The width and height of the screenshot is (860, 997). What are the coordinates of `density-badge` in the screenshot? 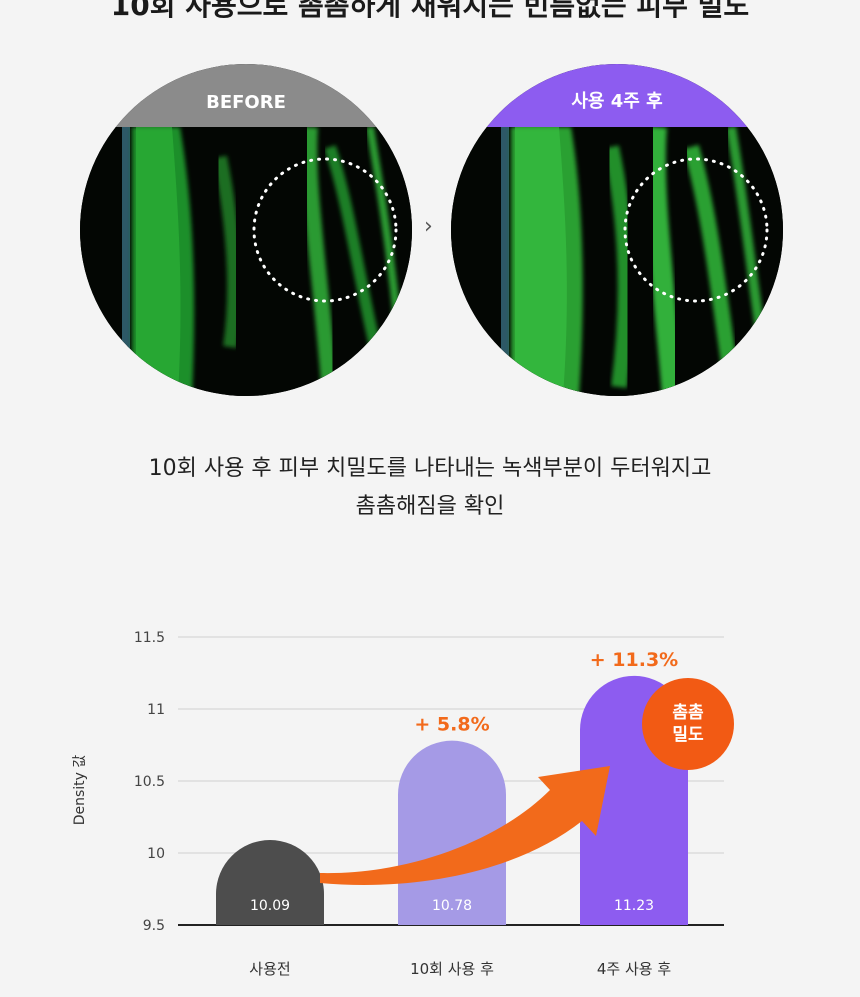 It's located at (688, 724).